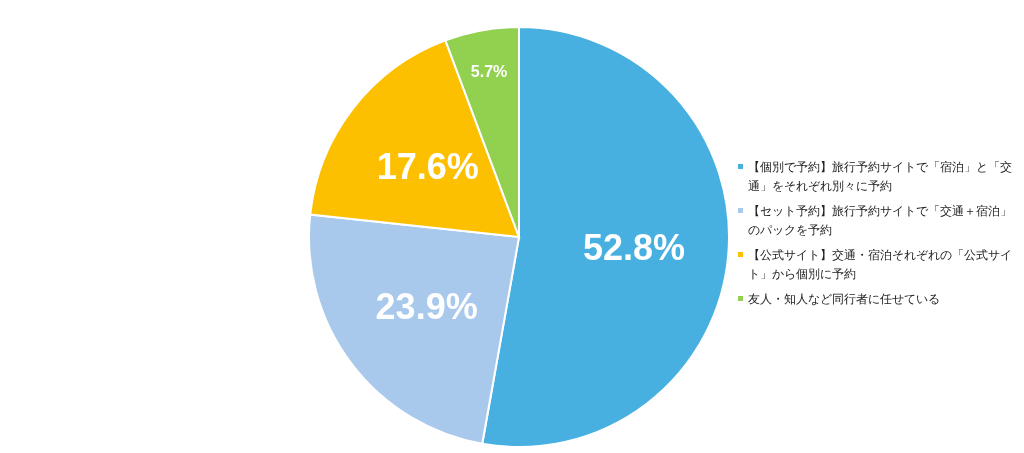 The image size is (1024, 453). What do you see at coordinates (634, 247) in the screenshot?
I see `data-label: 52.8%` at bounding box center [634, 247].